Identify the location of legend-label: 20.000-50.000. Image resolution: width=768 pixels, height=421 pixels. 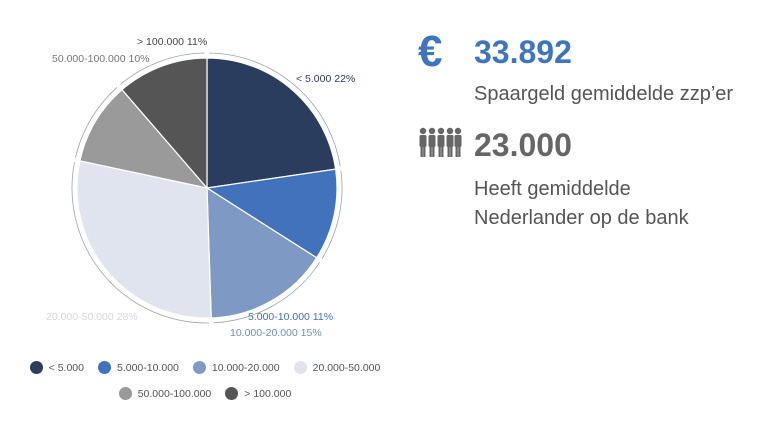
(346, 367).